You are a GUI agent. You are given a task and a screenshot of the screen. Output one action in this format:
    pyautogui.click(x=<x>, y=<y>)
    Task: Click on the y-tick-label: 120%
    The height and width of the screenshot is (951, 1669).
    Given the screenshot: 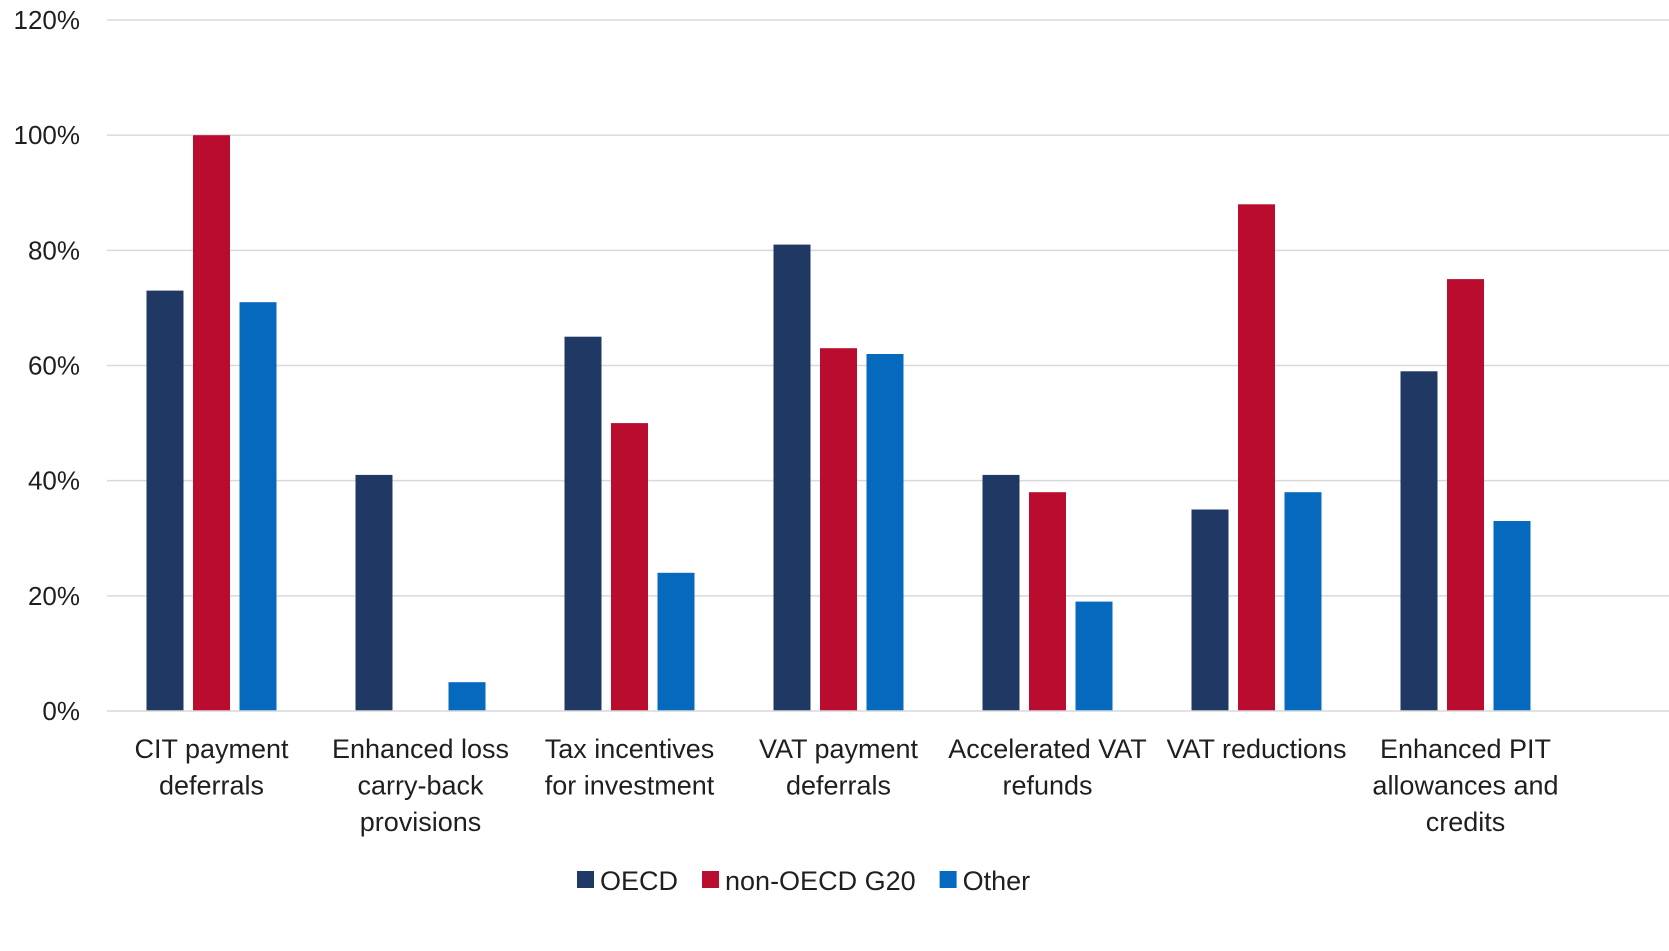 What is the action you would take?
    pyautogui.click(x=47, y=20)
    